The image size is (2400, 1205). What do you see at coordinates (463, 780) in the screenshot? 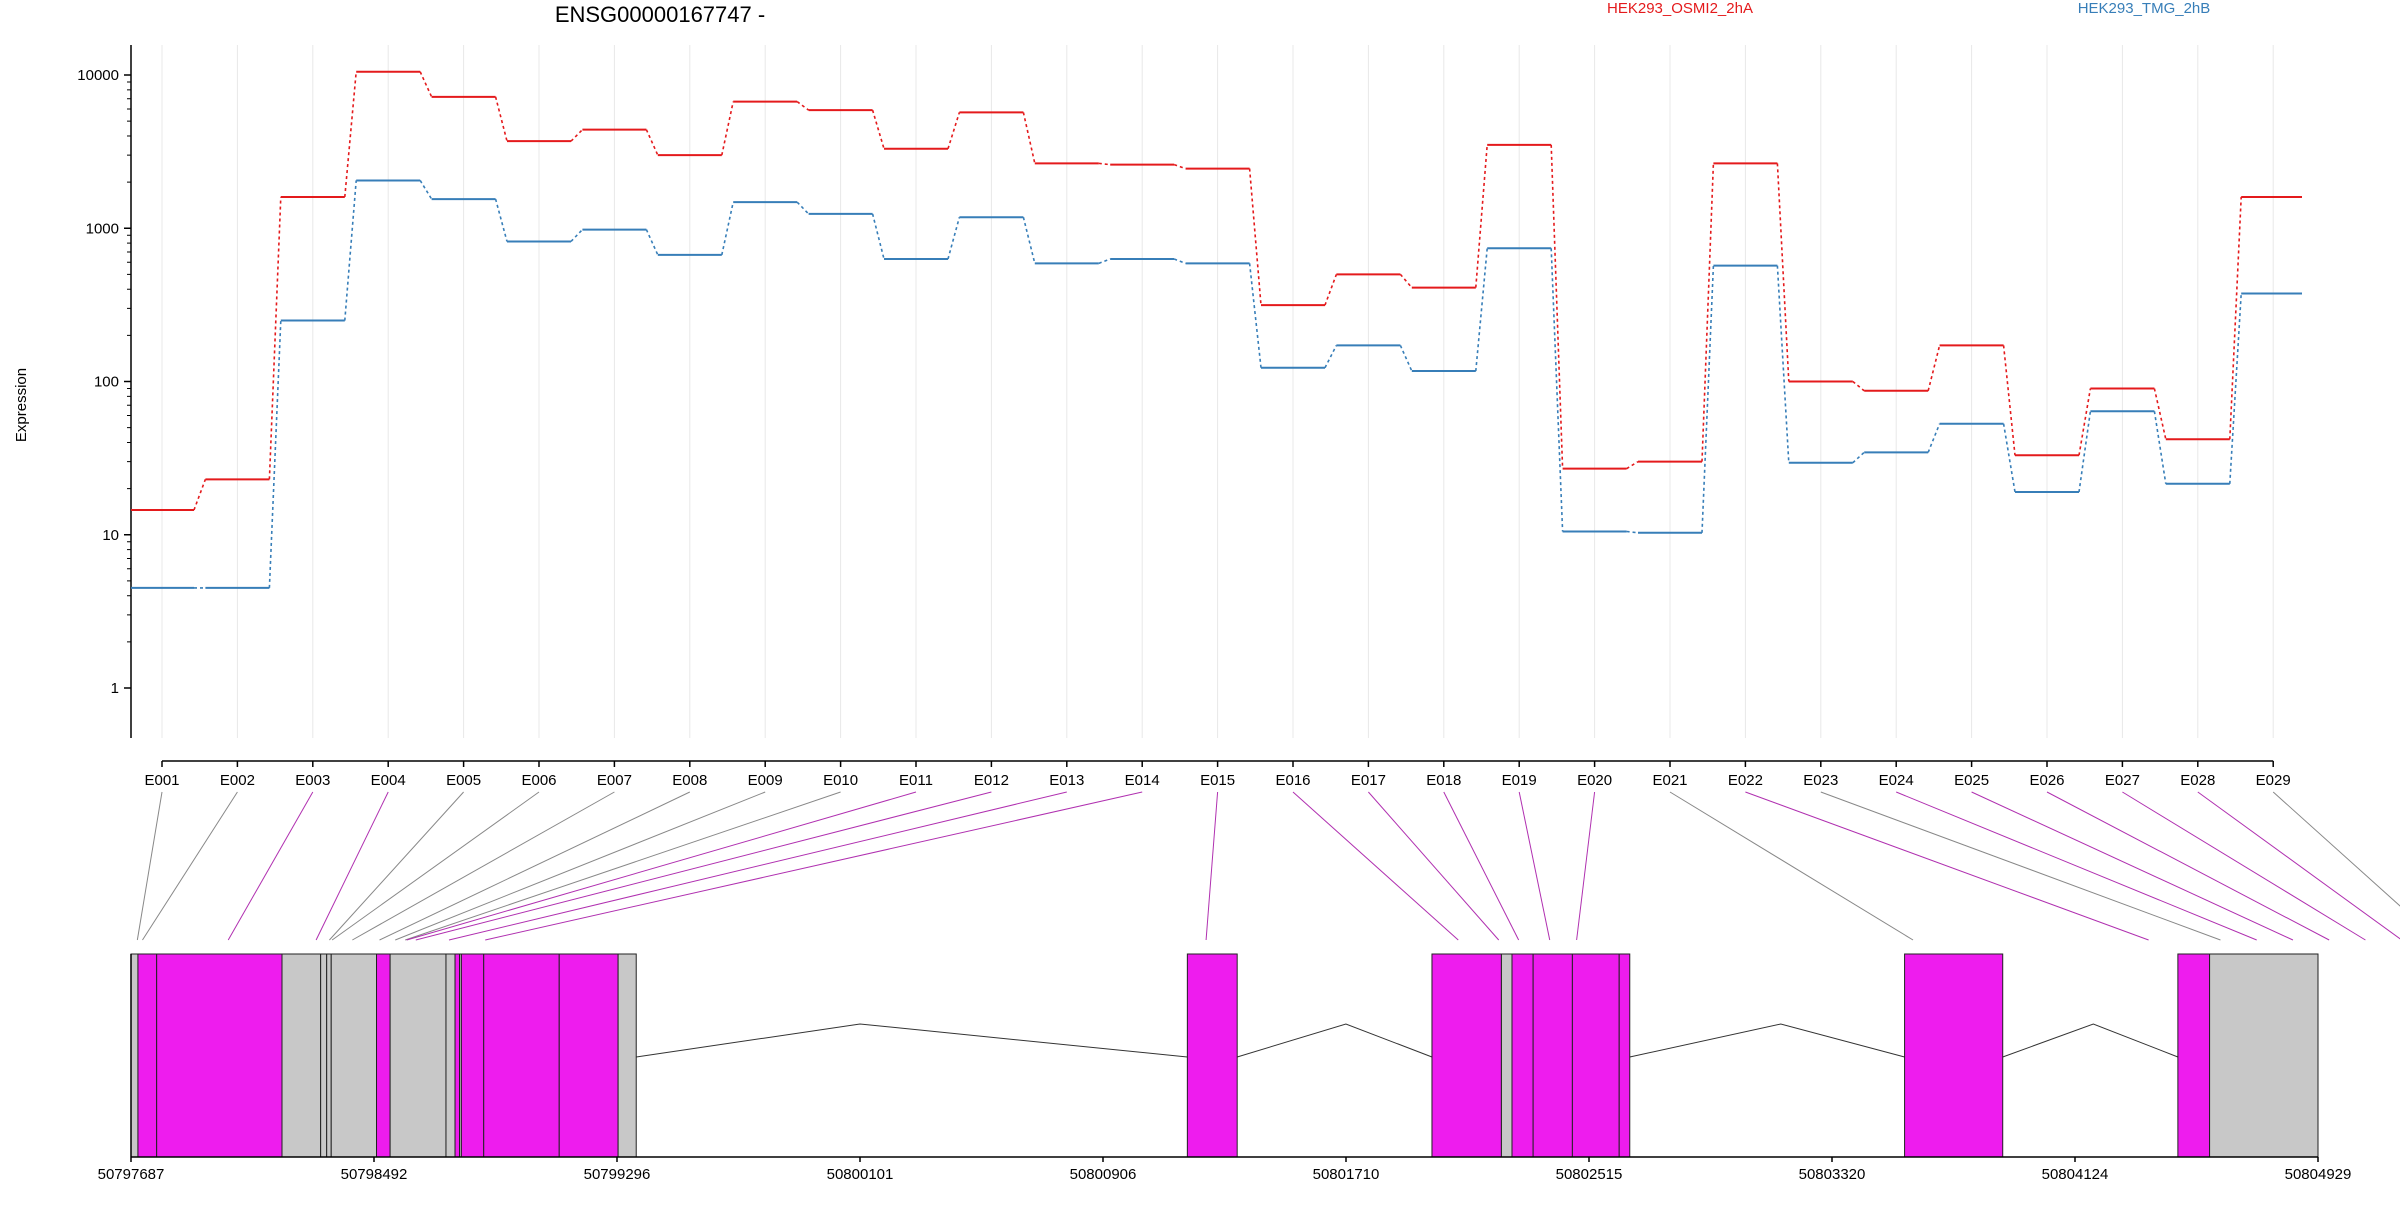
I see `x-tick-label: E005` at bounding box center [463, 780].